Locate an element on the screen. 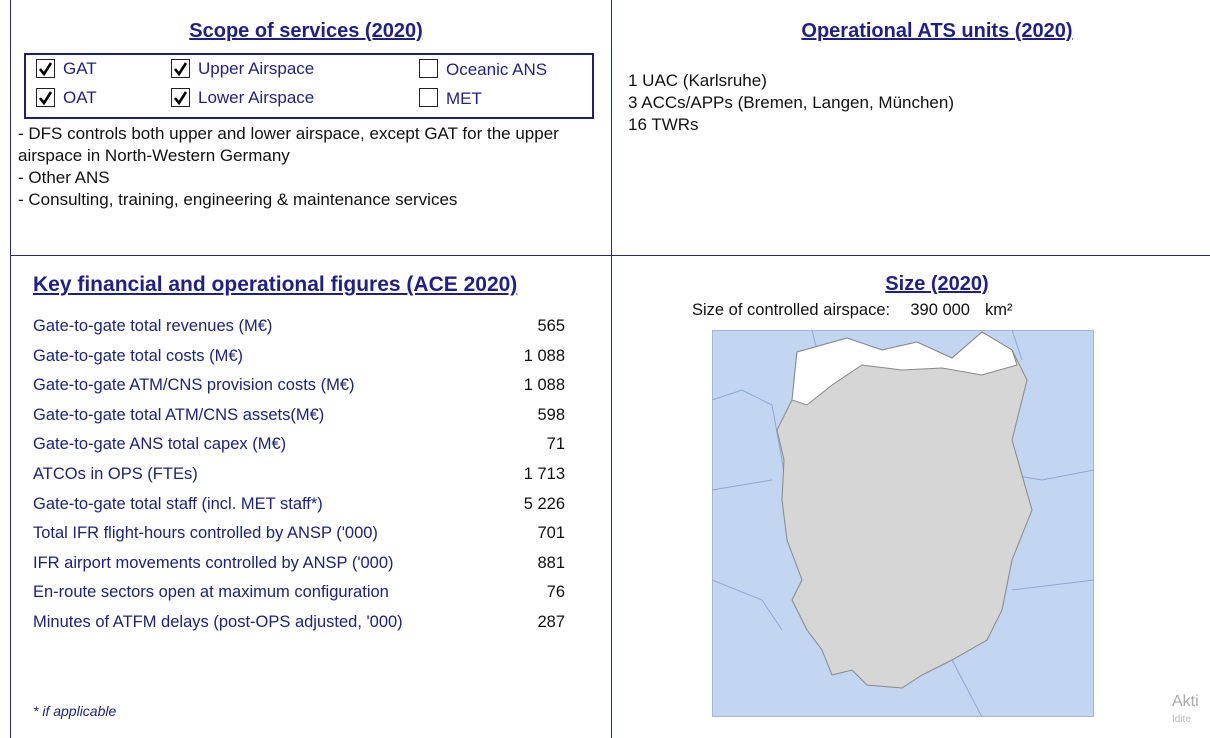 The width and height of the screenshot is (1210, 738). figure-value: 701 is located at coordinates (551, 533).